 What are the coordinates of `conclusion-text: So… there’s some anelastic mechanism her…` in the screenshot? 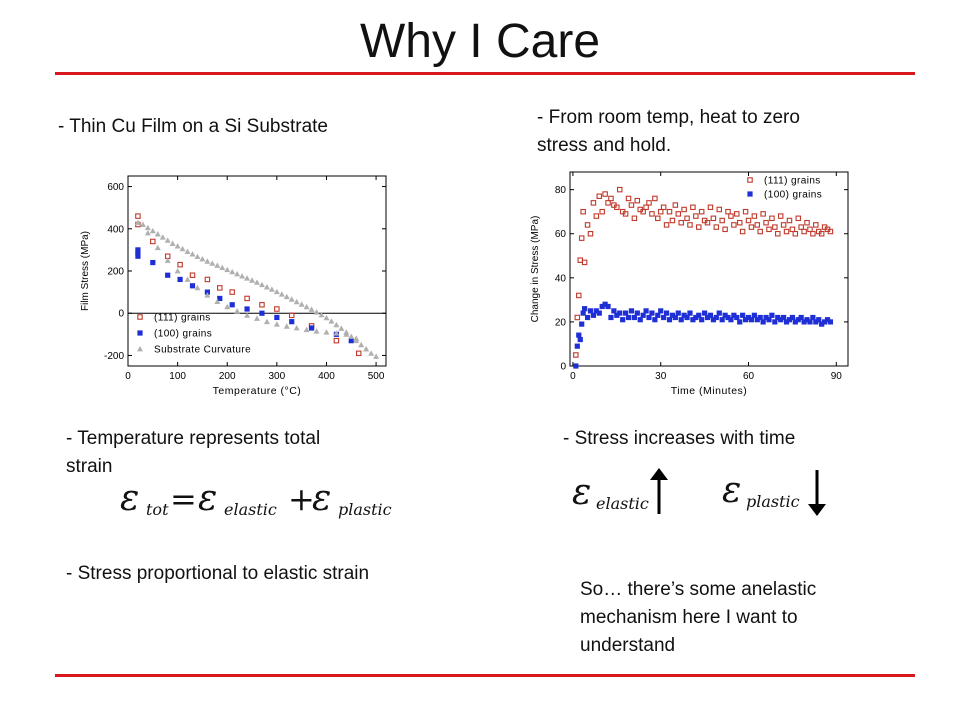 It's located at (698, 618).